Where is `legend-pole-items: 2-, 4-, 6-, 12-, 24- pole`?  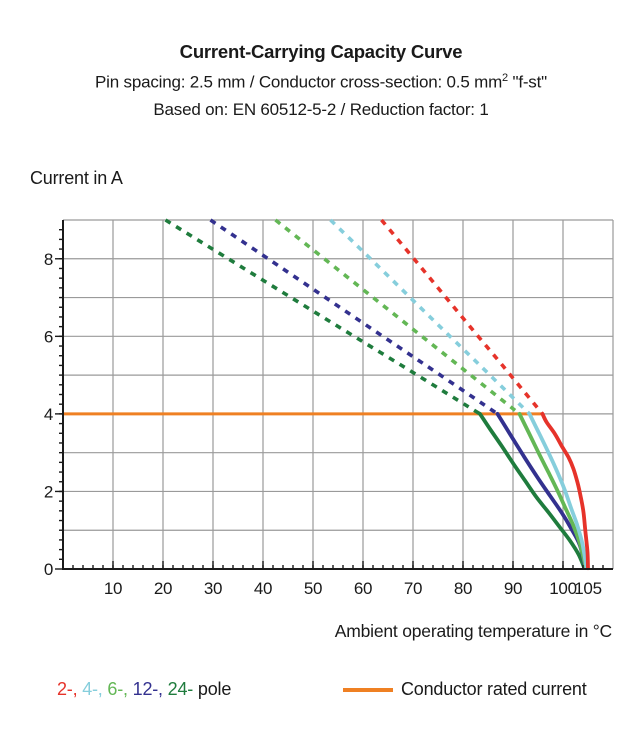
legend-pole-items: 2-, 4-, 6-, 12-, 24- pole is located at coordinates (144, 689).